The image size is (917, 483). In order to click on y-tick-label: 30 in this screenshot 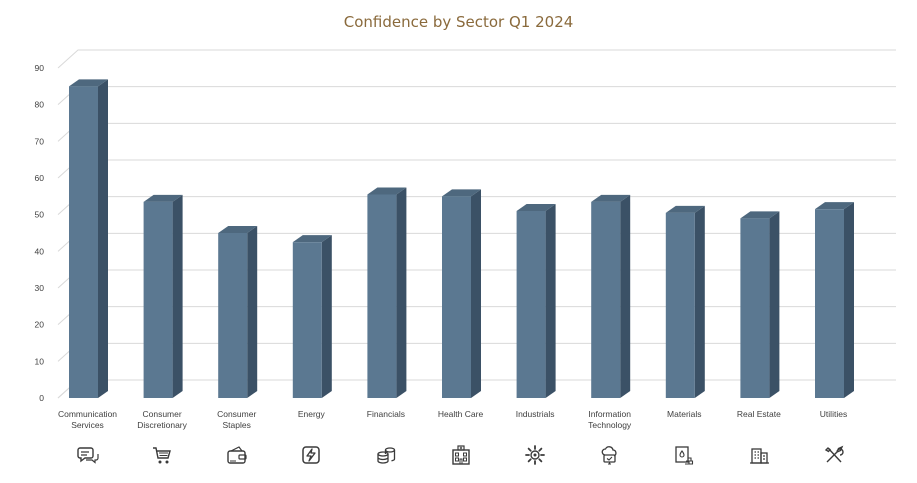, I will do `click(40, 288)`.